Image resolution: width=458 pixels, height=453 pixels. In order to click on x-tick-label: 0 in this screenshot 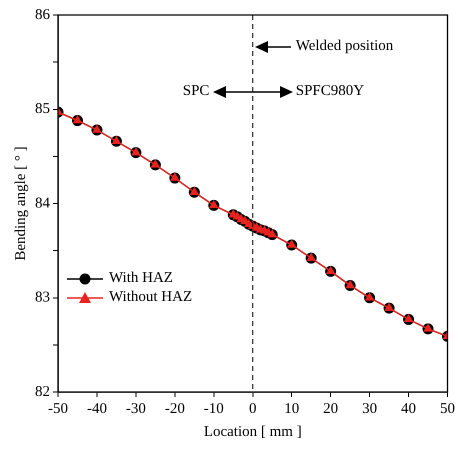, I will do `click(252, 408)`.